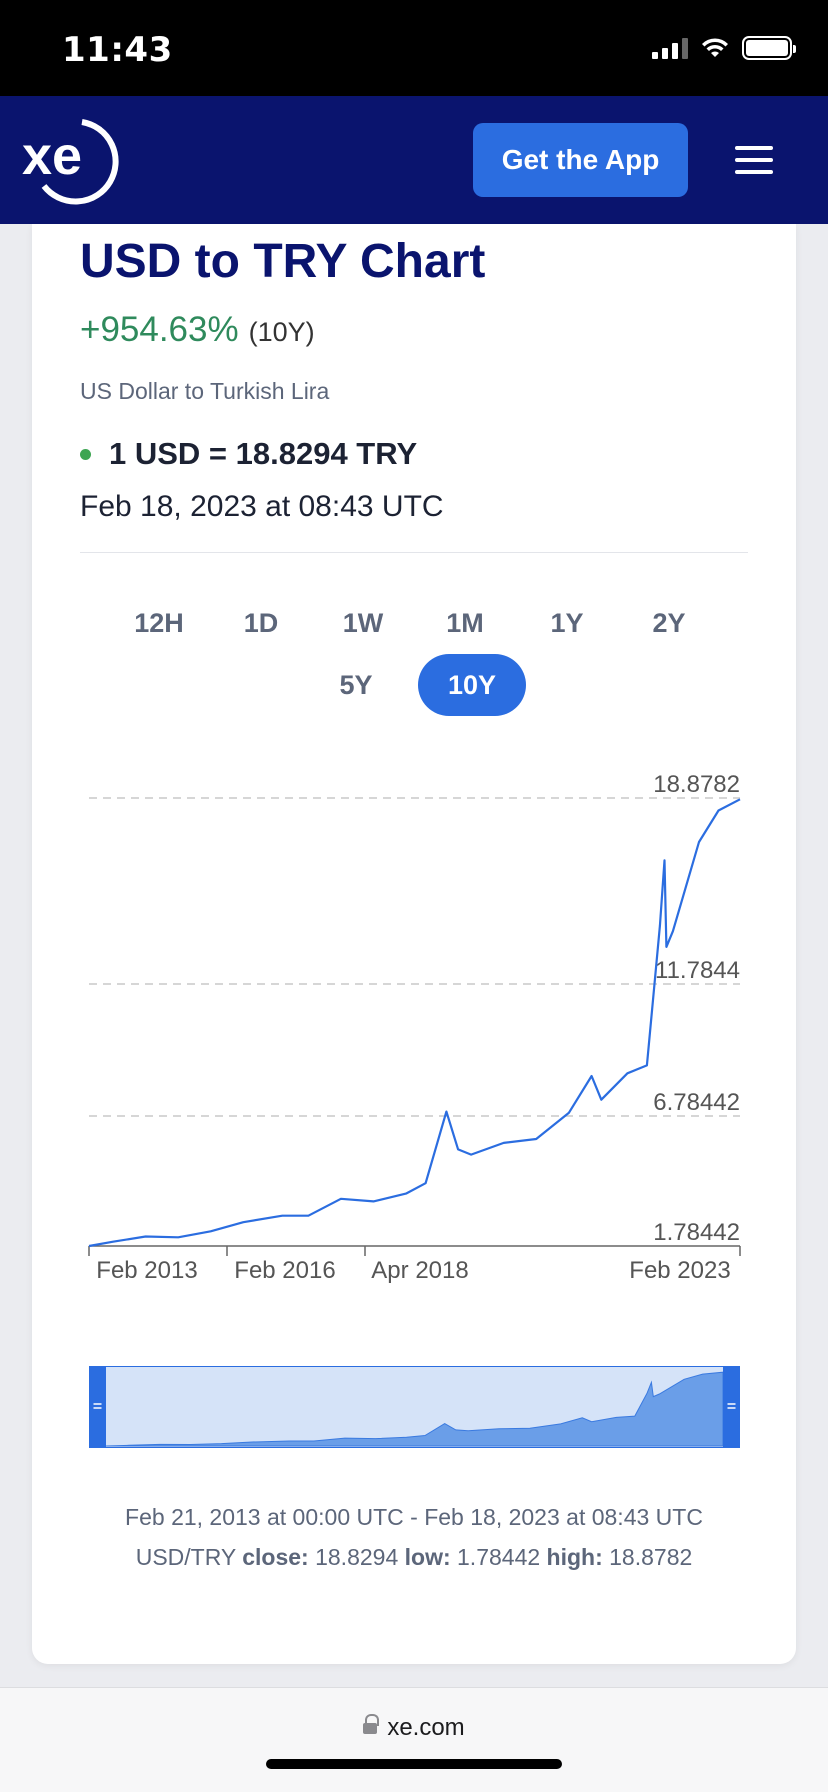  What do you see at coordinates (414, 552) in the screenshot?
I see `divider` at bounding box center [414, 552].